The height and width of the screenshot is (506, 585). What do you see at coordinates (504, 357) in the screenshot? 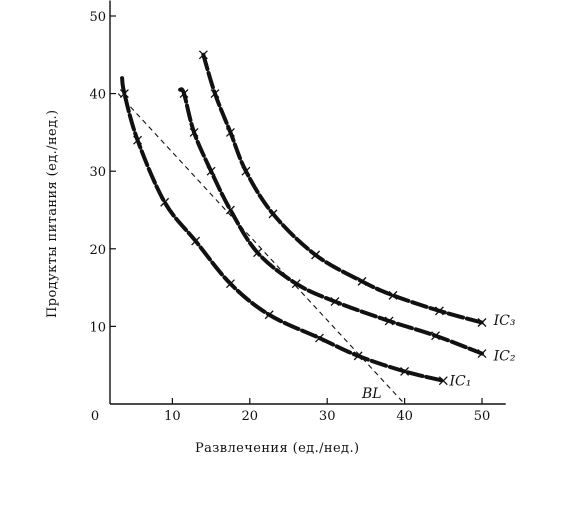
I see `series-label: IC₂` at bounding box center [504, 357].